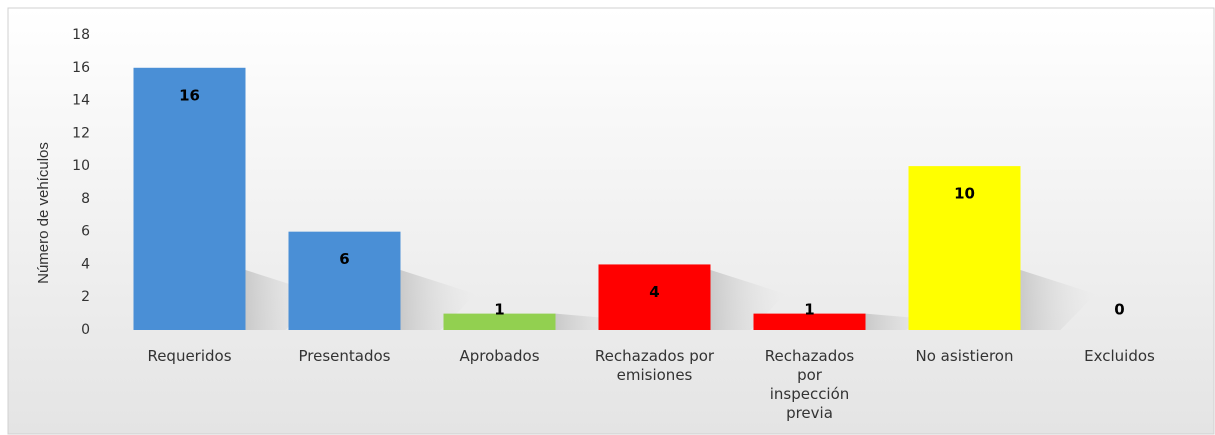 Image resolution: width=1215 pixels, height=435 pixels. Describe the element at coordinates (964, 194) in the screenshot. I see `value-label: 10` at that location.